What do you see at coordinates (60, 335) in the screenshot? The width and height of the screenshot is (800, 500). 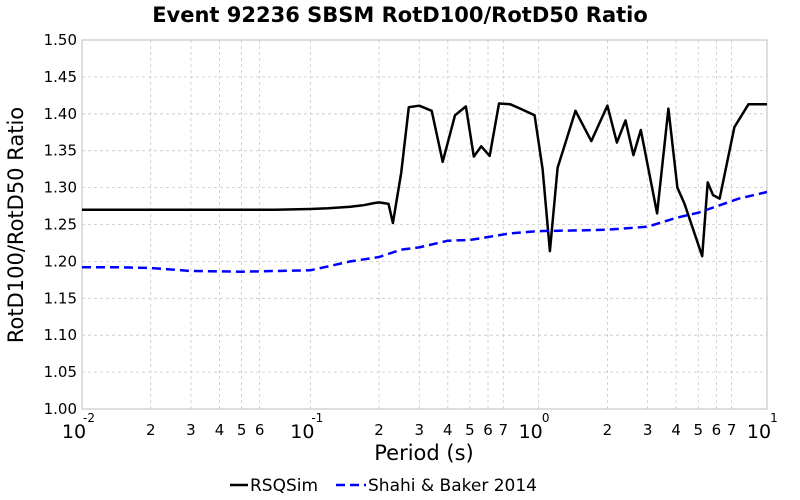 I see `y-tick-label: 1.10` at bounding box center [60, 335].